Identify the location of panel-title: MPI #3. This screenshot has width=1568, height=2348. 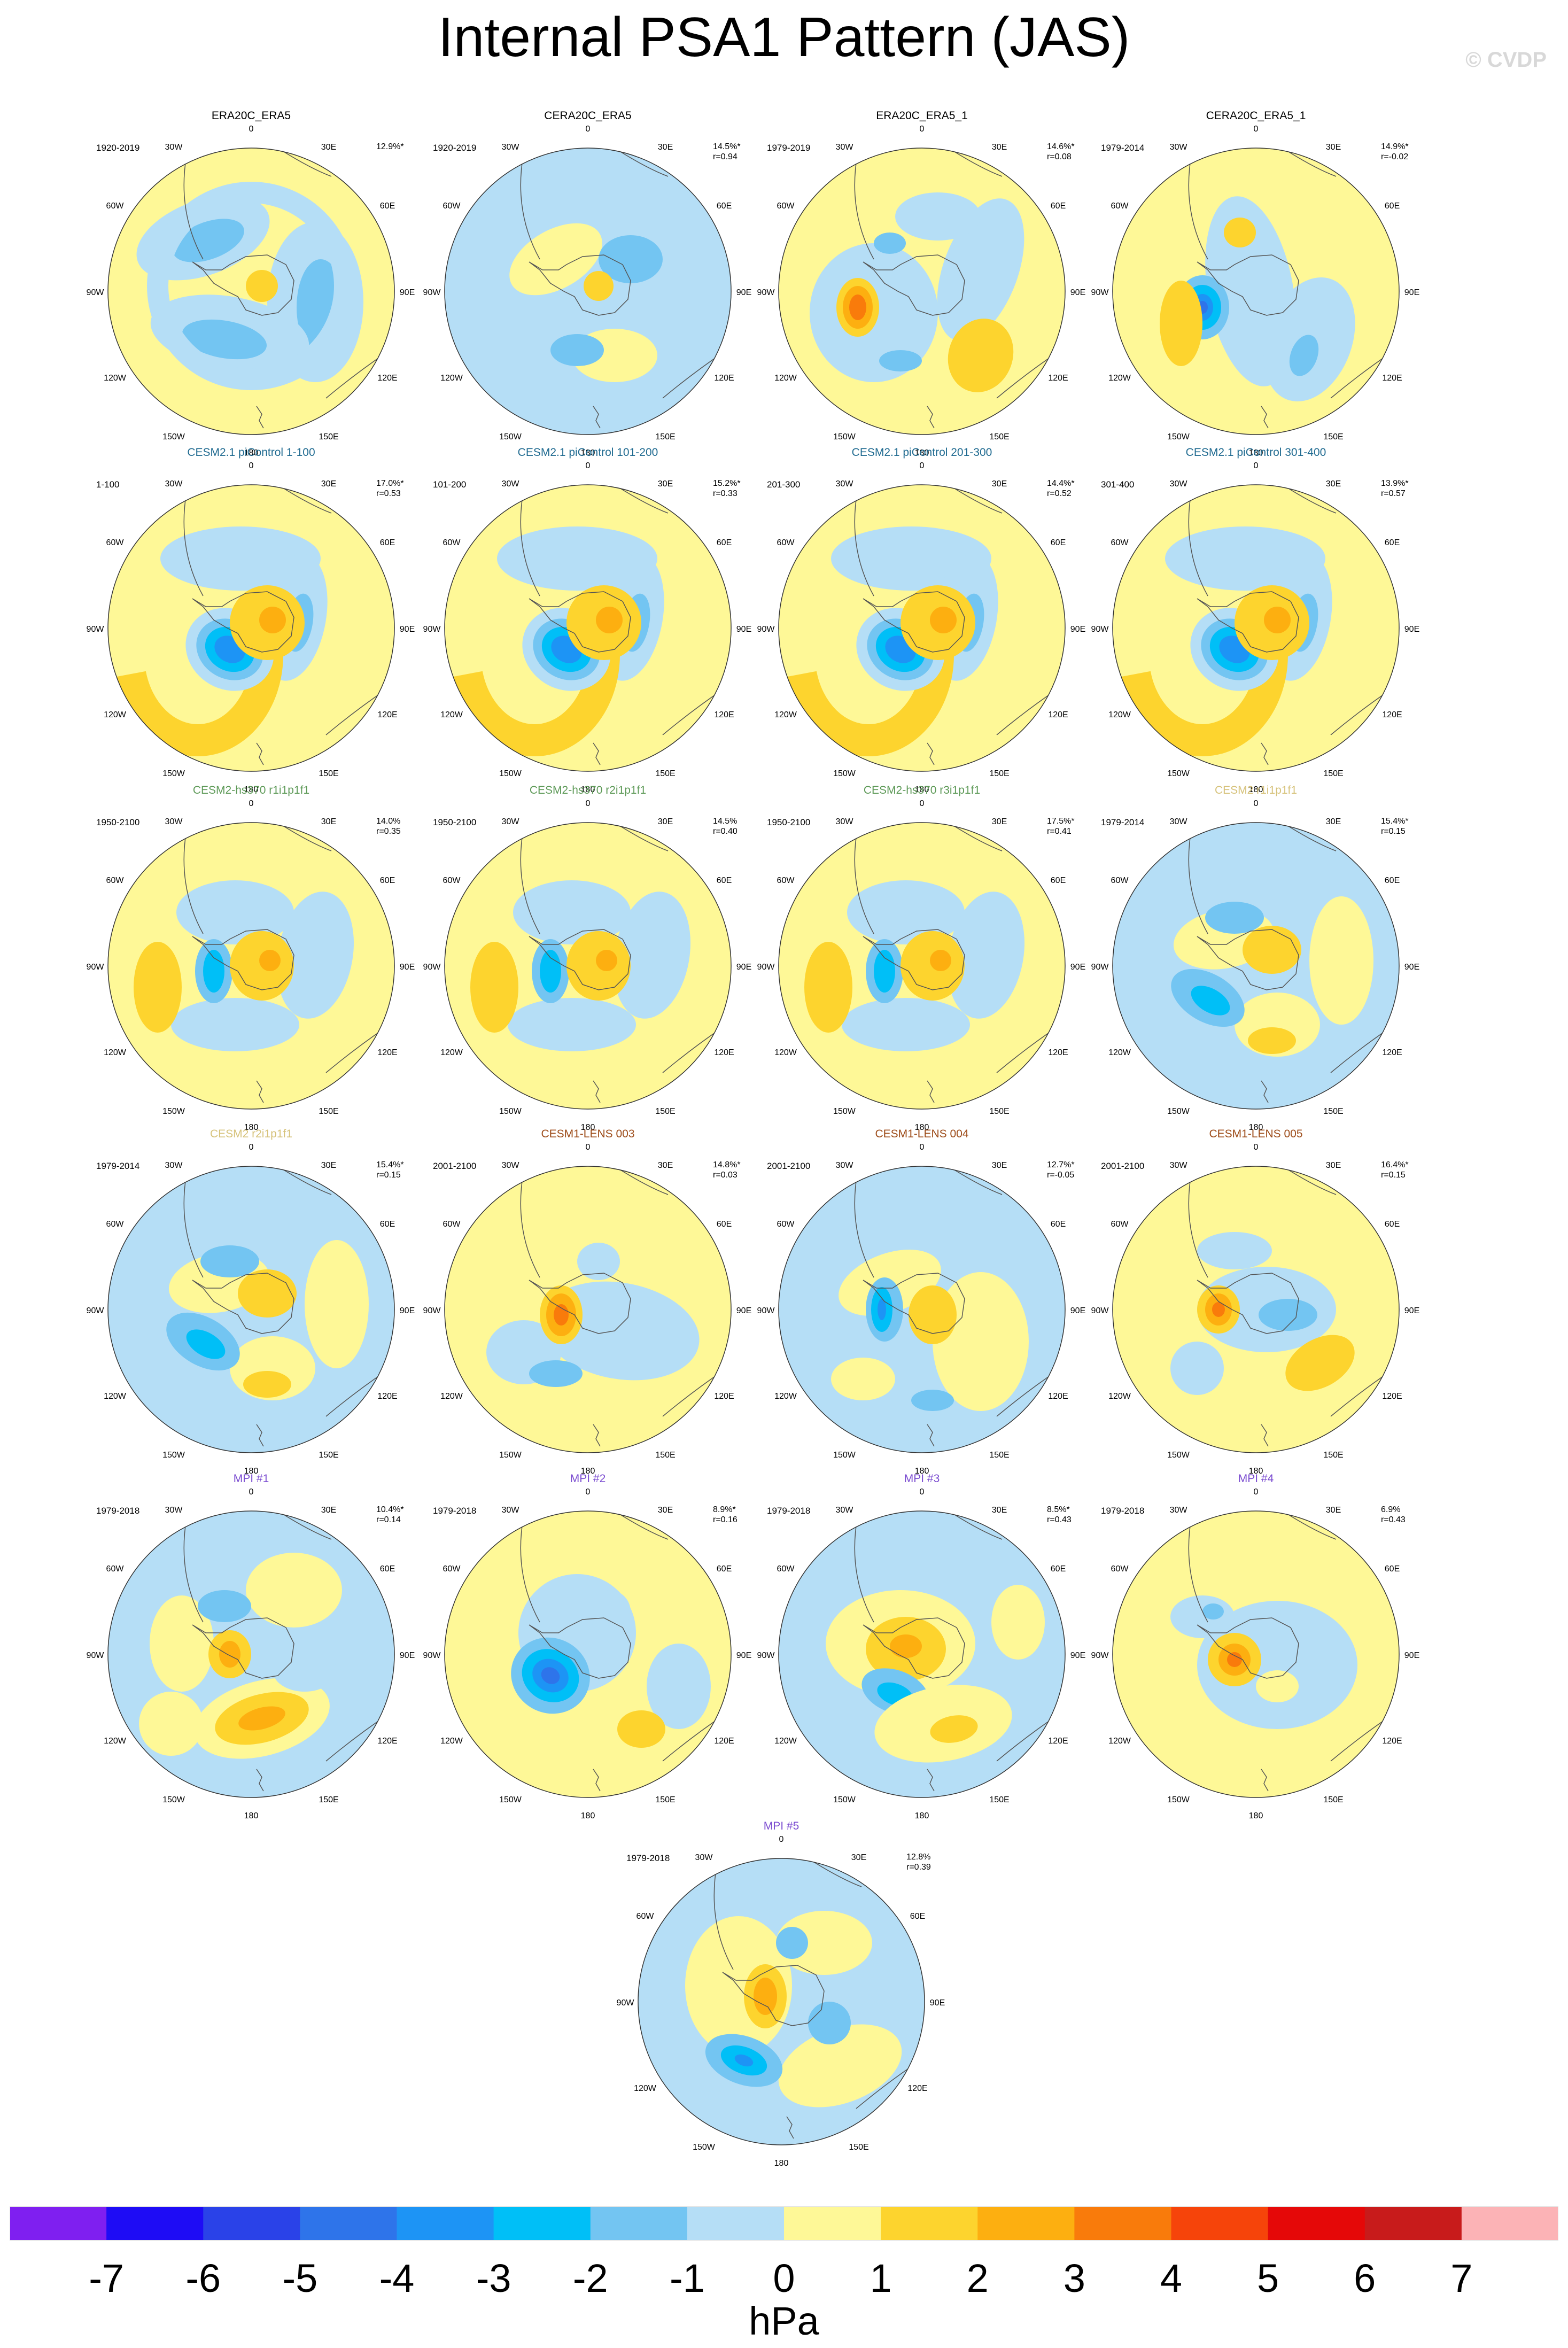
(922, 1479).